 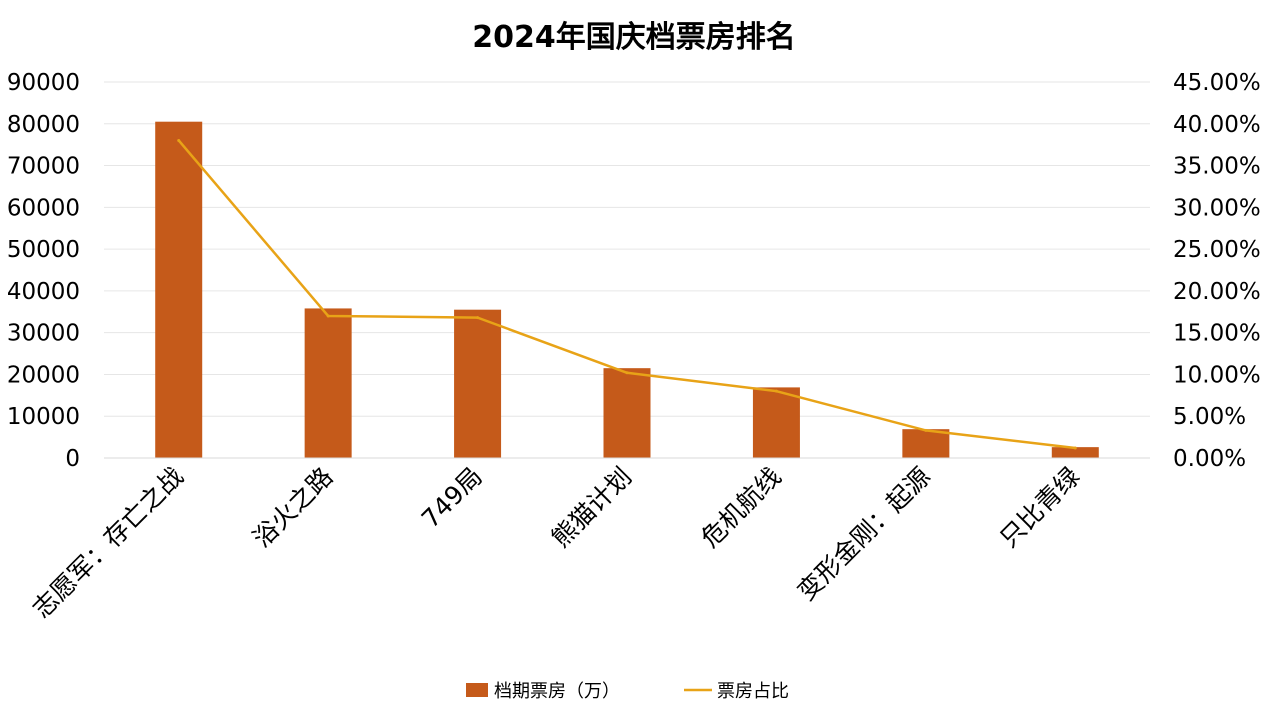 I want to click on right-tick-label: 10.00%, so click(x=1217, y=375).